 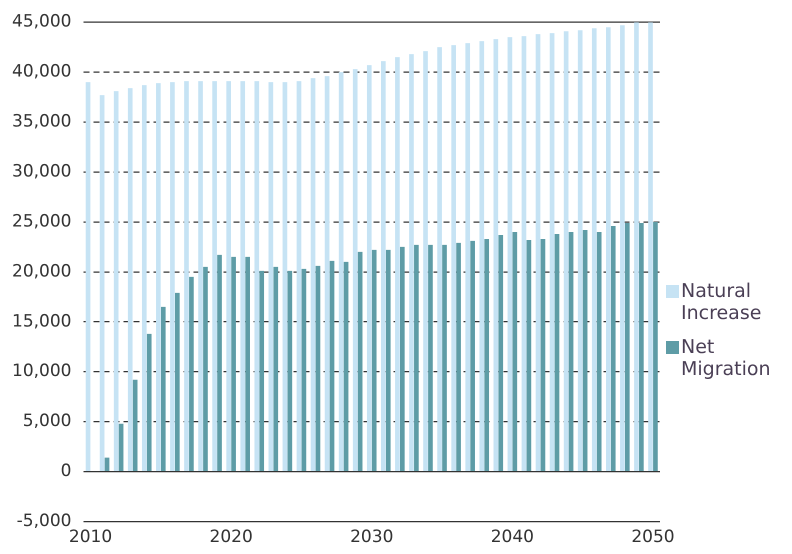 I want to click on y-tick-label: -5,000, so click(x=44, y=521).